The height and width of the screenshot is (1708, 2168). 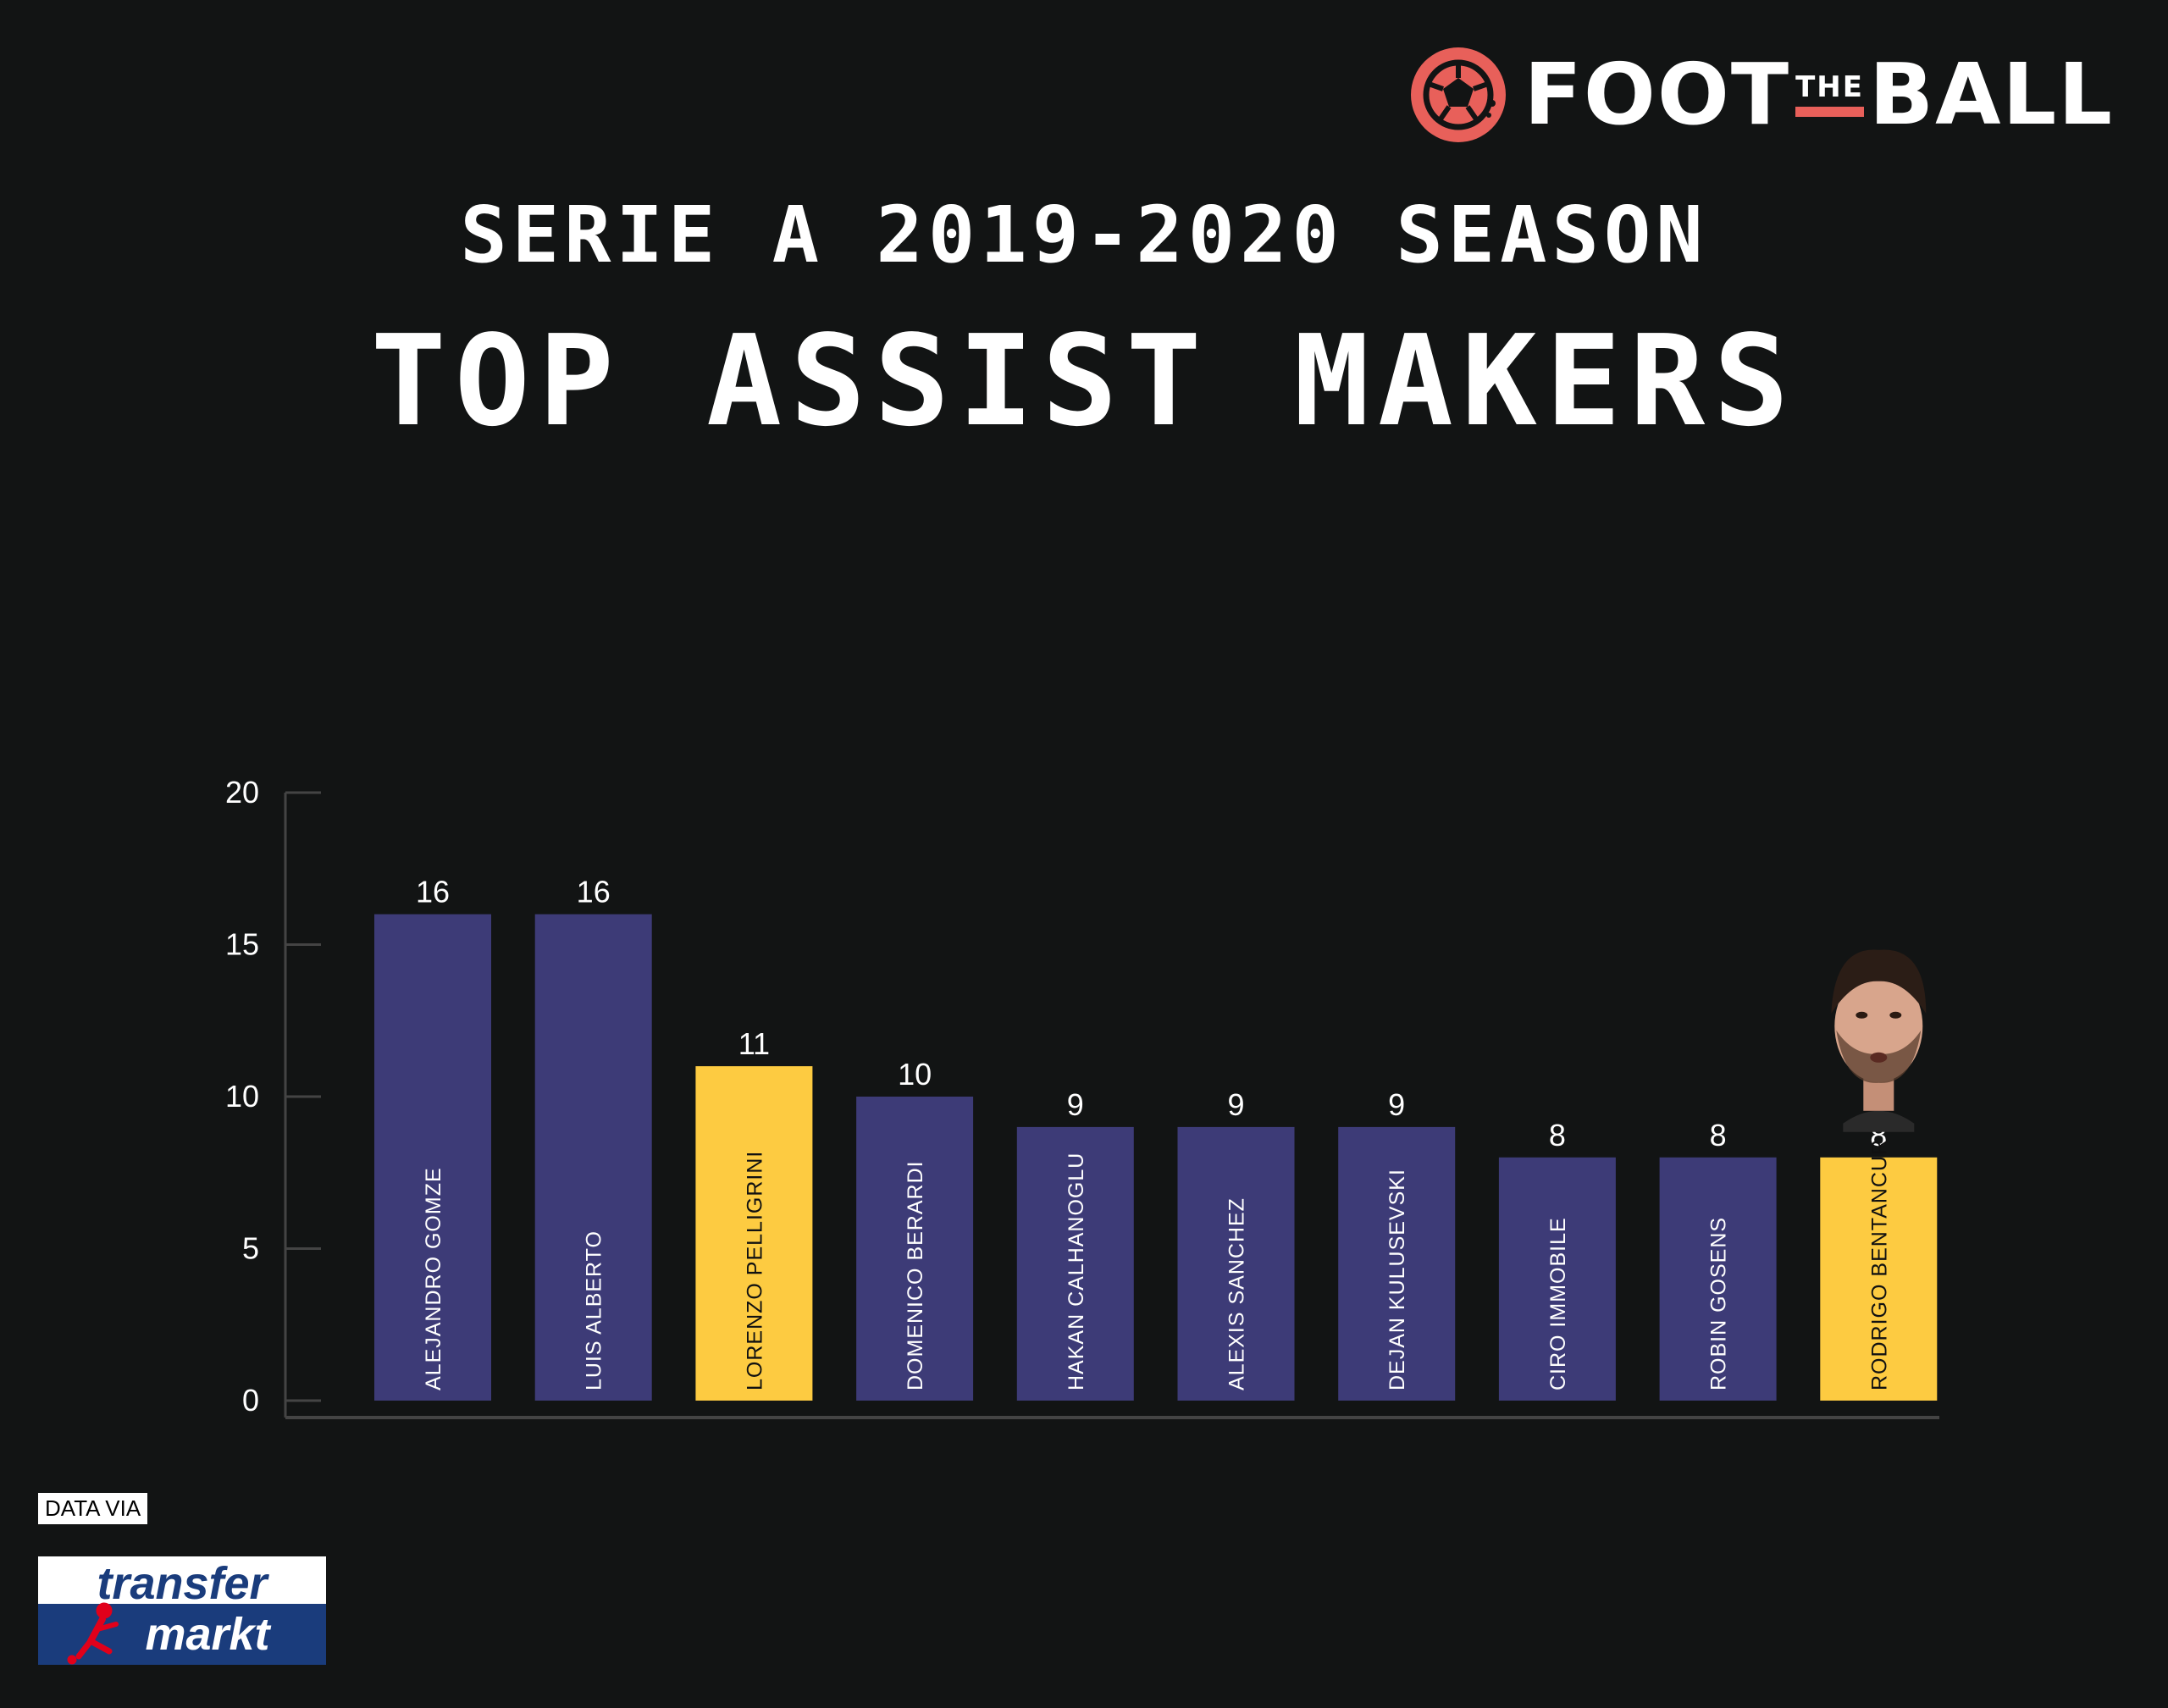 I want to click on page-subtitle: SERIE A 2019-2020 SEASON, so click(x=1084, y=235).